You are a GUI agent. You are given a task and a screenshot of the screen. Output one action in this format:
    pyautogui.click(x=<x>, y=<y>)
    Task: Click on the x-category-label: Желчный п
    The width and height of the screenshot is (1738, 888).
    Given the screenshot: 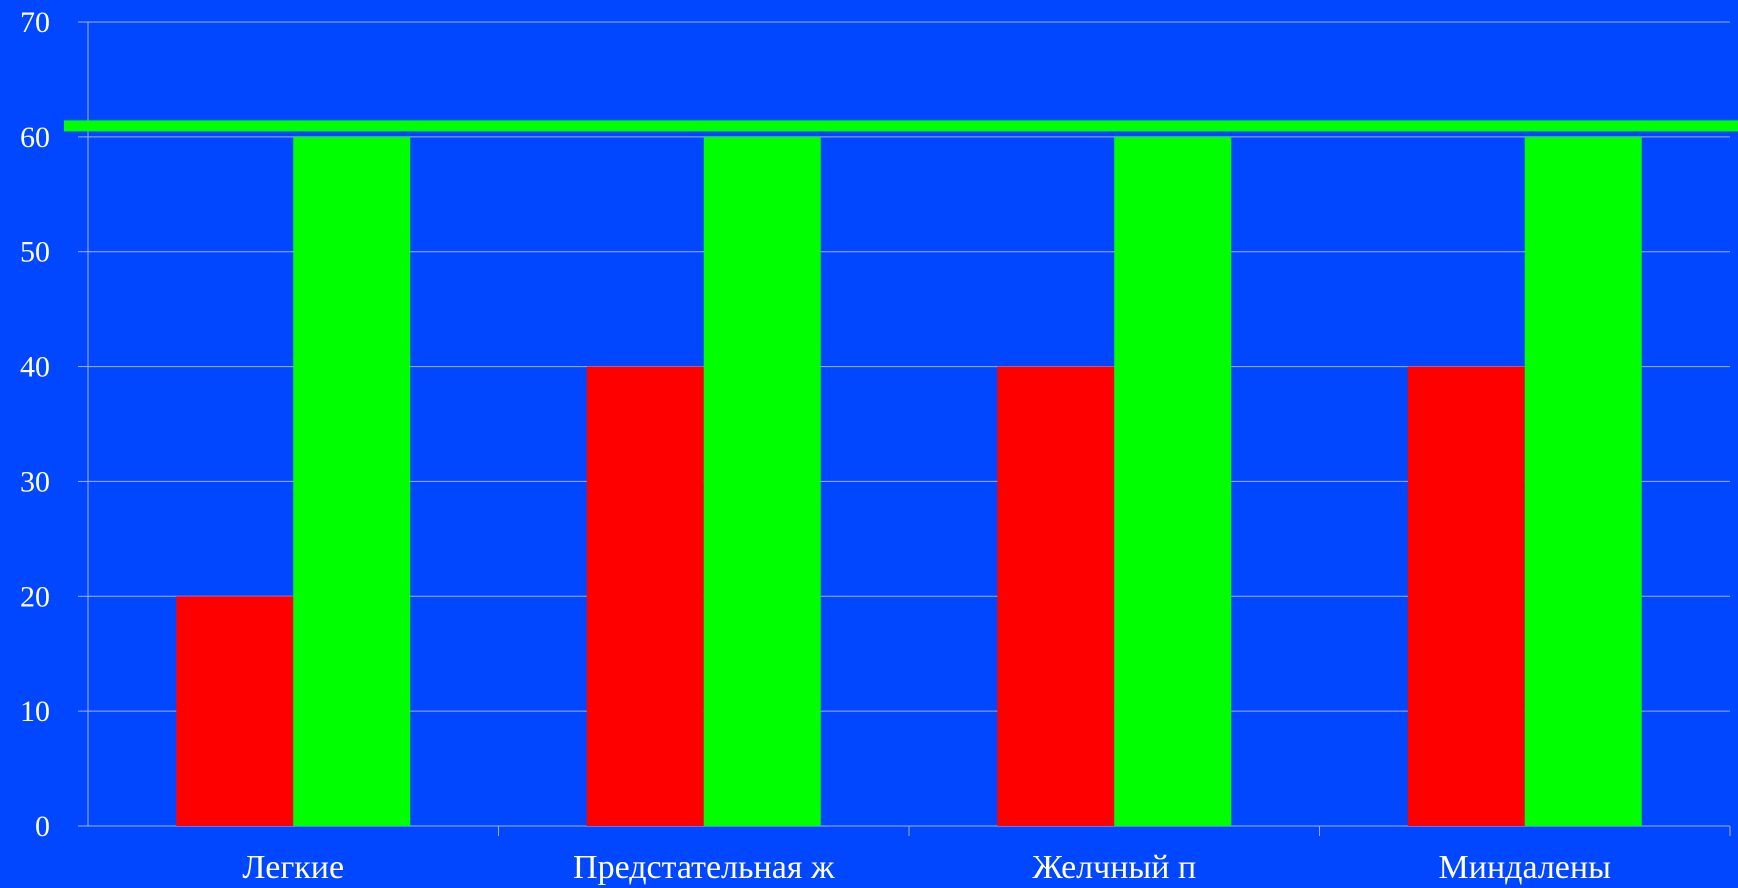 What is the action you would take?
    pyautogui.click(x=1114, y=867)
    